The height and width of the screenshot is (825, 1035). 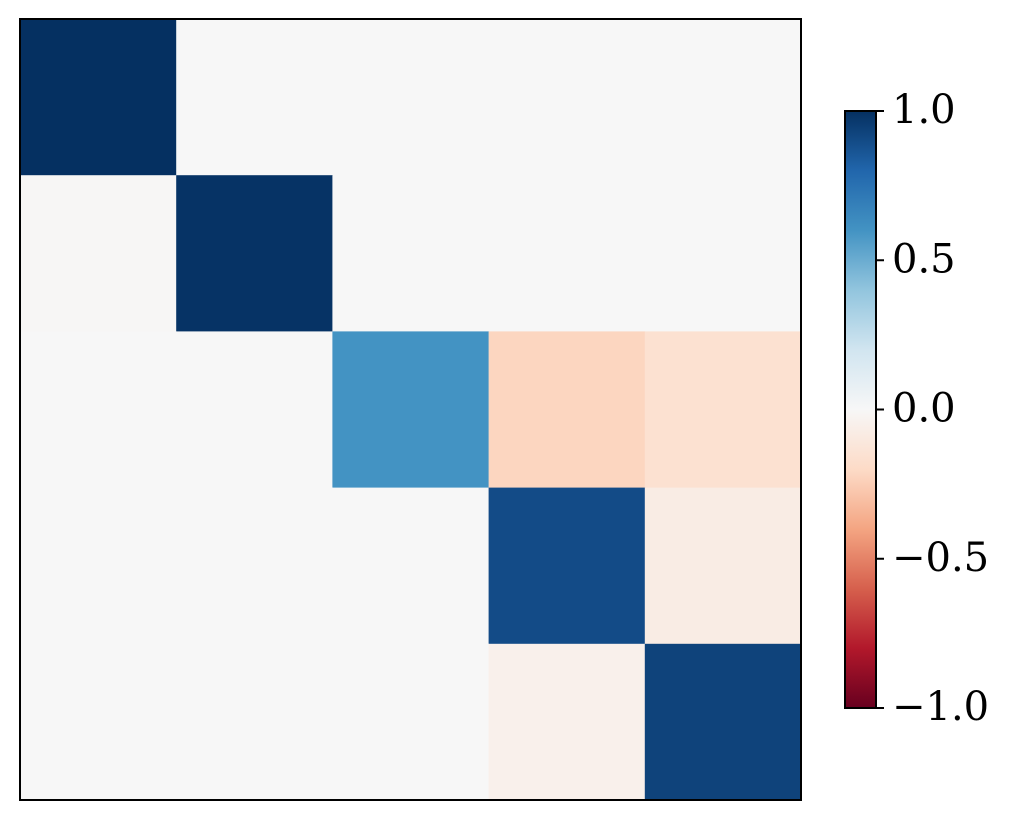 What do you see at coordinates (924, 409) in the screenshot?
I see `colorbar-tick-label: 0.0` at bounding box center [924, 409].